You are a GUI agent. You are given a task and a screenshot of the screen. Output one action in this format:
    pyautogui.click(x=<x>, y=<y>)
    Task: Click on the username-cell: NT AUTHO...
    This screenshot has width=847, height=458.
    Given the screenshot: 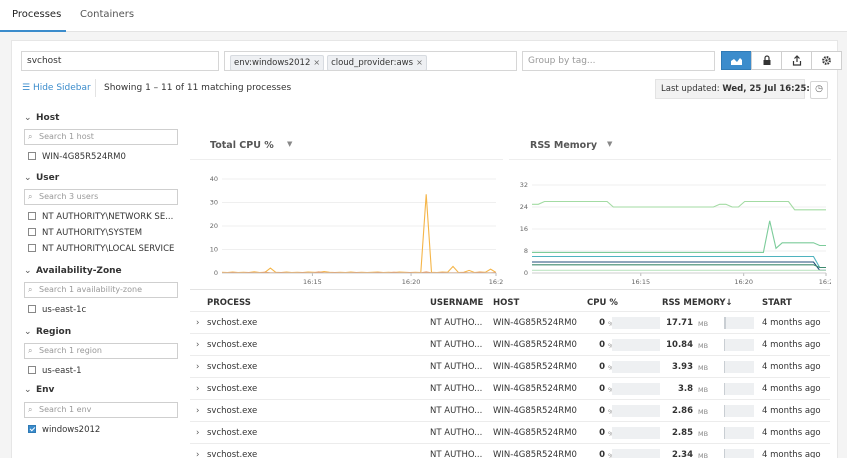 What is the action you would take?
    pyautogui.click(x=456, y=389)
    